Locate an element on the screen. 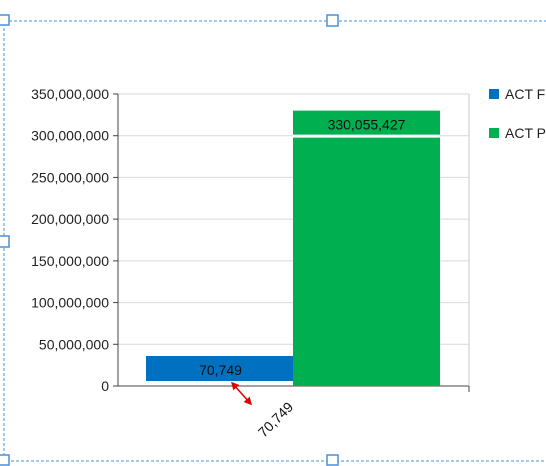  resize-handle-top-center is located at coordinates (332, 20).